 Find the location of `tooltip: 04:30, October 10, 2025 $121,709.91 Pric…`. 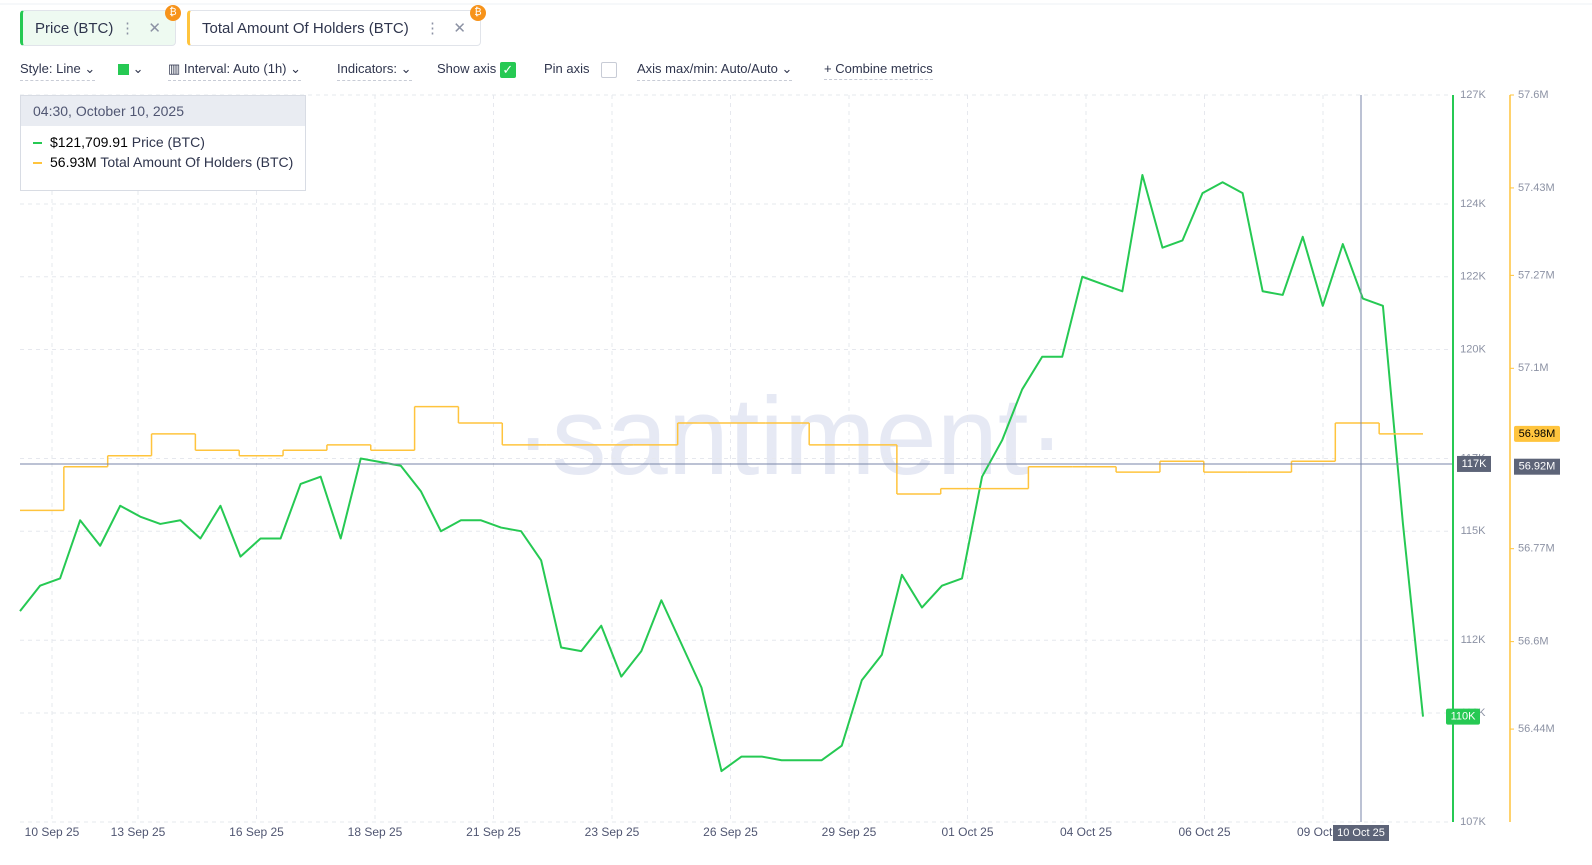

tooltip: 04:30, October 10, 2025 $121,709.91 Pric… is located at coordinates (163, 143).